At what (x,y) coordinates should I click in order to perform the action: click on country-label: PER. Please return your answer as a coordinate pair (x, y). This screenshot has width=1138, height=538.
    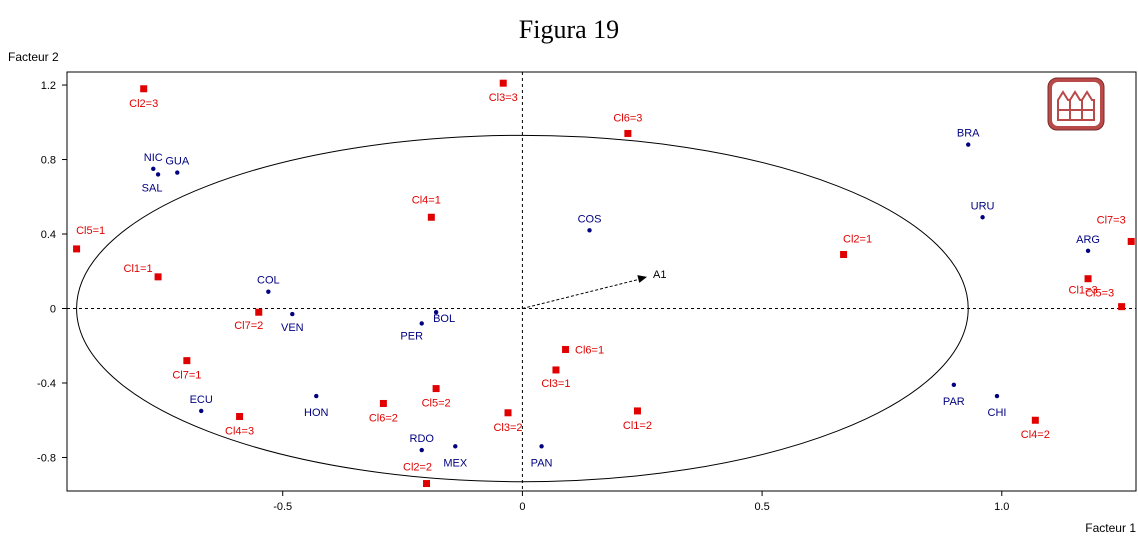
    Looking at the image, I should click on (411, 336).